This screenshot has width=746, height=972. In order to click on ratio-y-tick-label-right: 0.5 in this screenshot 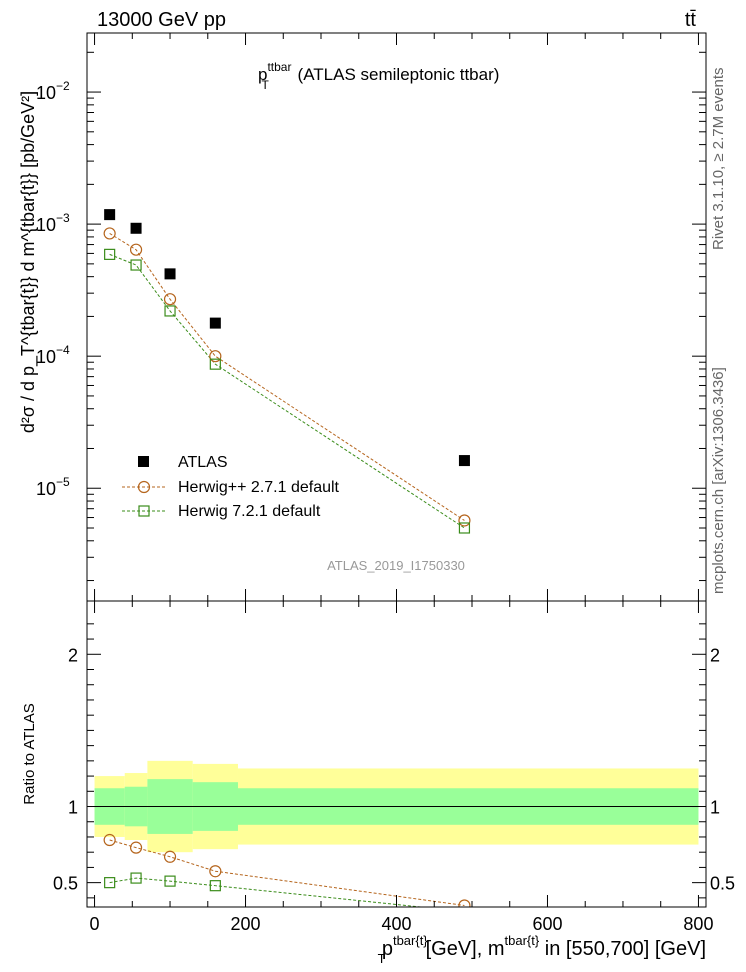, I will do `click(722, 884)`.